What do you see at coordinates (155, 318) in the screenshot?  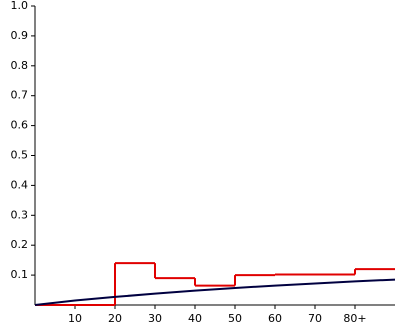 I see `x-tick-label: 30` at bounding box center [155, 318].